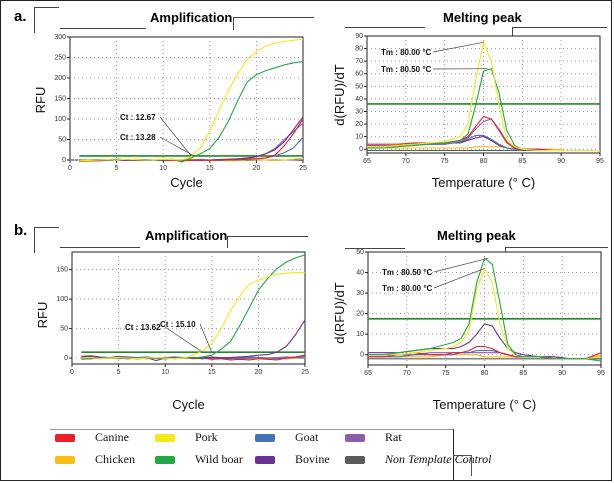 Image resolution: width=614 pixels, height=483 pixels. What do you see at coordinates (138, 117) in the screenshot?
I see `annotation-label: Ct : 12.67` at bounding box center [138, 117].